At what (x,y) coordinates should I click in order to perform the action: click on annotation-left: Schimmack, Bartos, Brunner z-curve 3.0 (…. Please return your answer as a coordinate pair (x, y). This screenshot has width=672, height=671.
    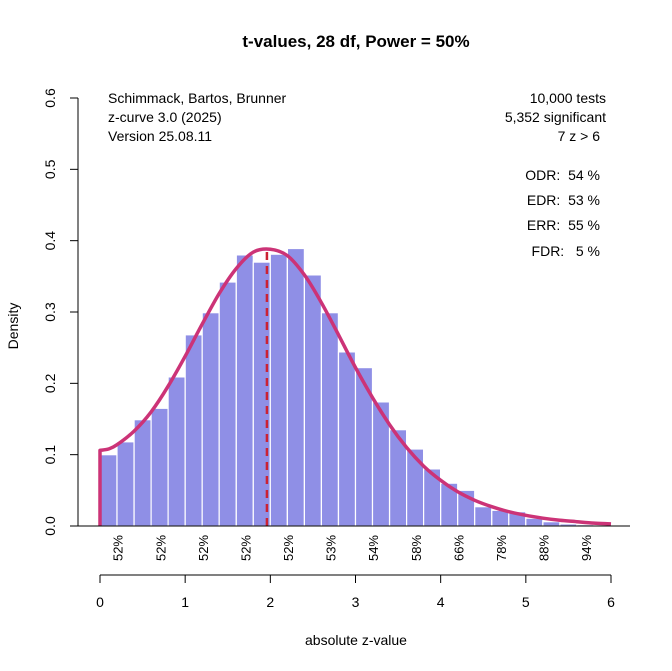
    Looking at the image, I should click on (197, 117).